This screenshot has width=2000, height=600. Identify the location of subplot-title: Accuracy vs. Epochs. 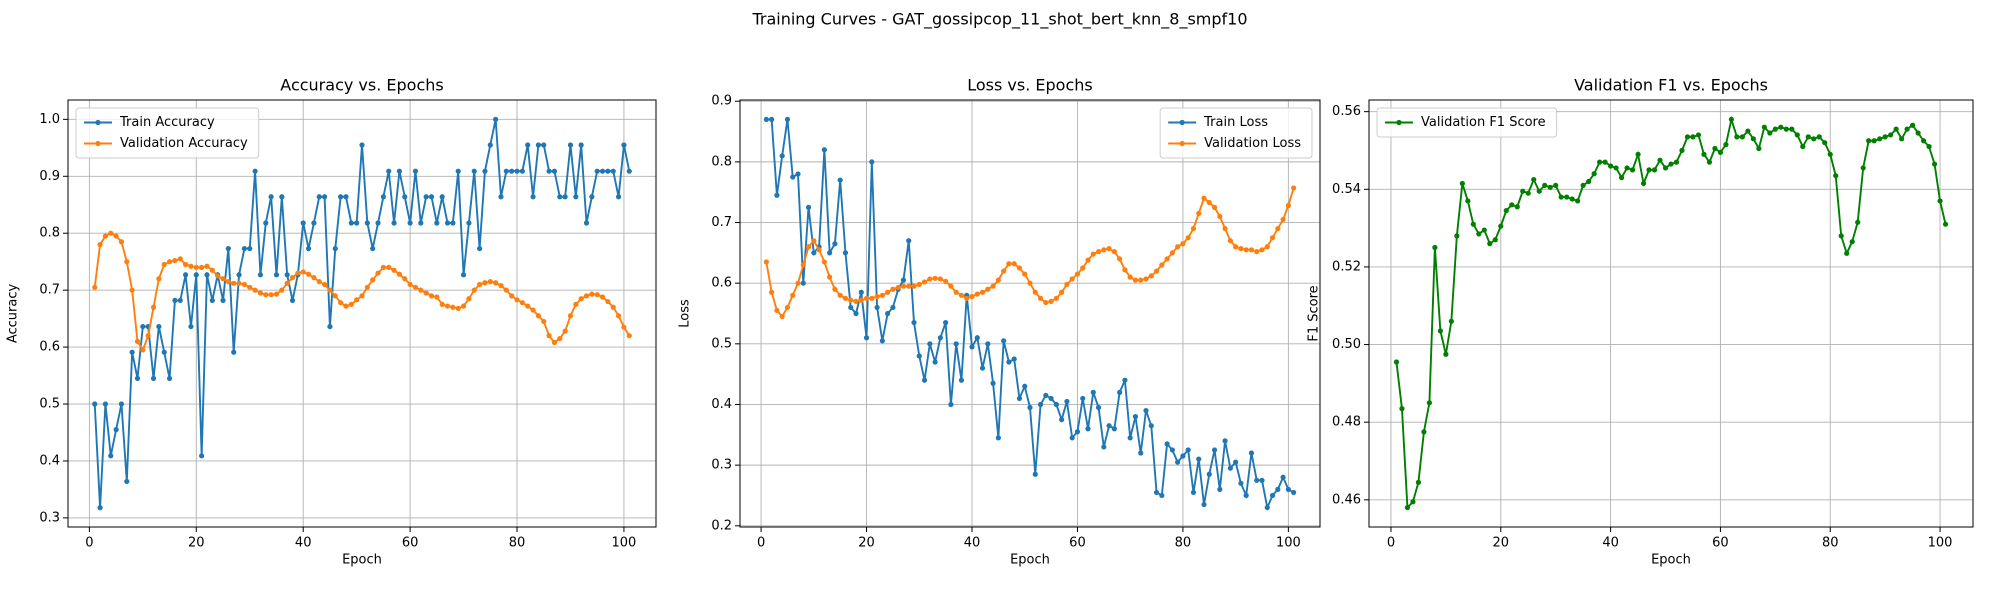
(361, 85).